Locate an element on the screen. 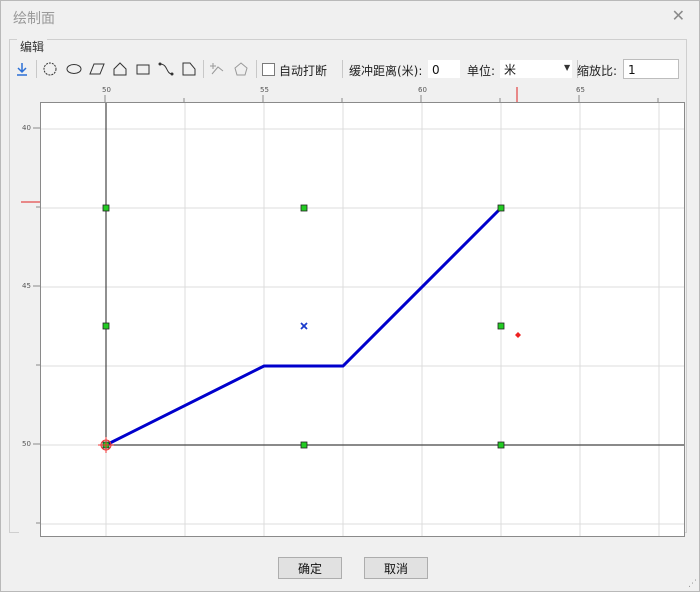 The height and width of the screenshot is (592, 700). rectangle-icon is located at coordinates (143, 69).